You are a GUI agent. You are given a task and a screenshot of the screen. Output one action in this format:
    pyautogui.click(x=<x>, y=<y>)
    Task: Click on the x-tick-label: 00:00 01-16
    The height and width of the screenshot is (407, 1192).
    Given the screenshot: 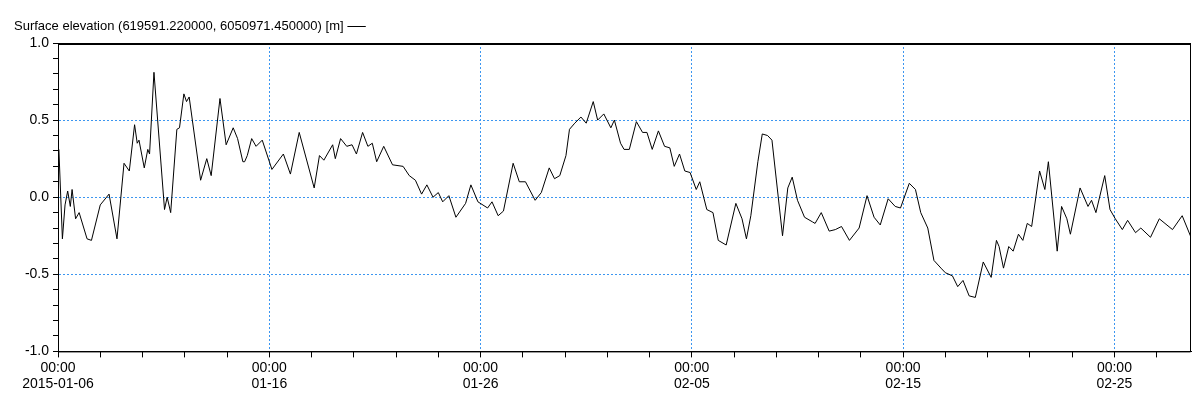 What is the action you would take?
    pyautogui.click(x=269, y=375)
    